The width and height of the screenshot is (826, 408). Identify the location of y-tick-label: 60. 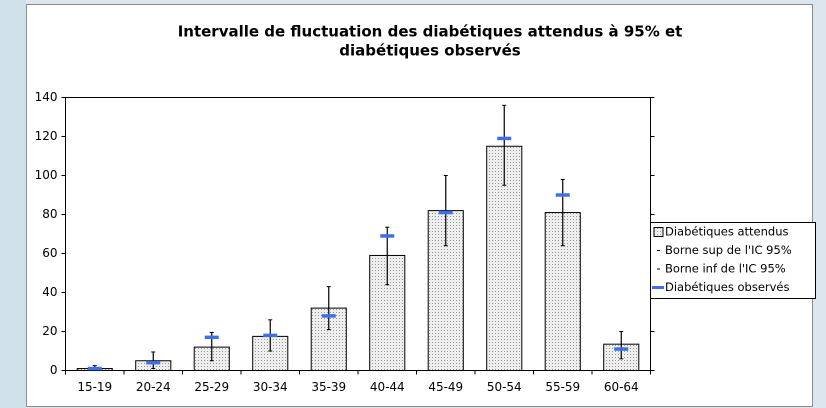
(49, 253).